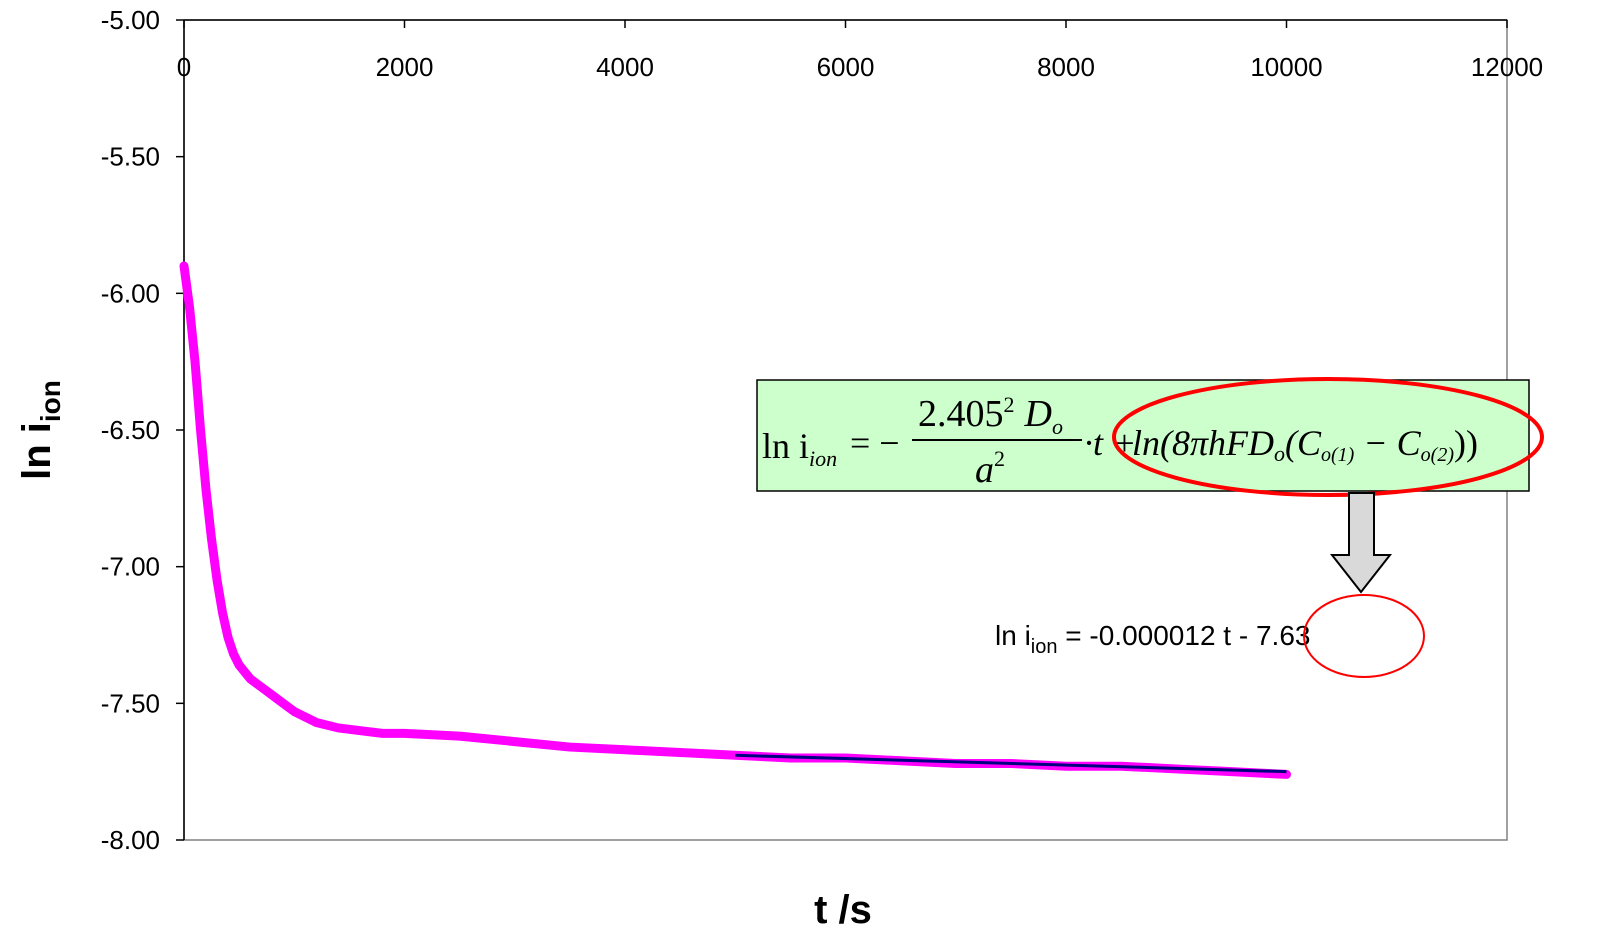 This screenshot has height=946, width=1599. I want to click on y-axis-title: ln iion, so click(40, 430).